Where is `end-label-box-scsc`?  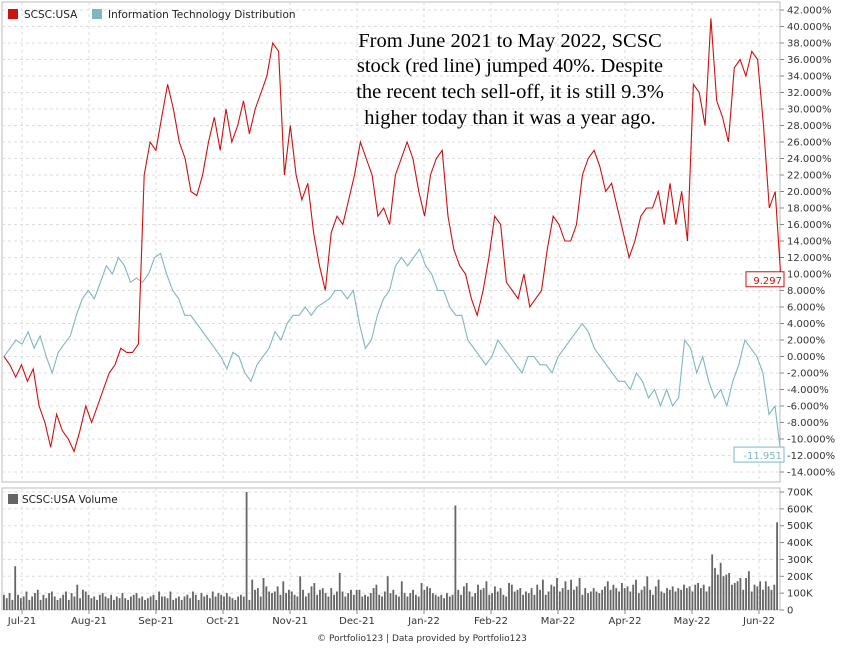 end-label-box-scsc is located at coordinates (765, 279).